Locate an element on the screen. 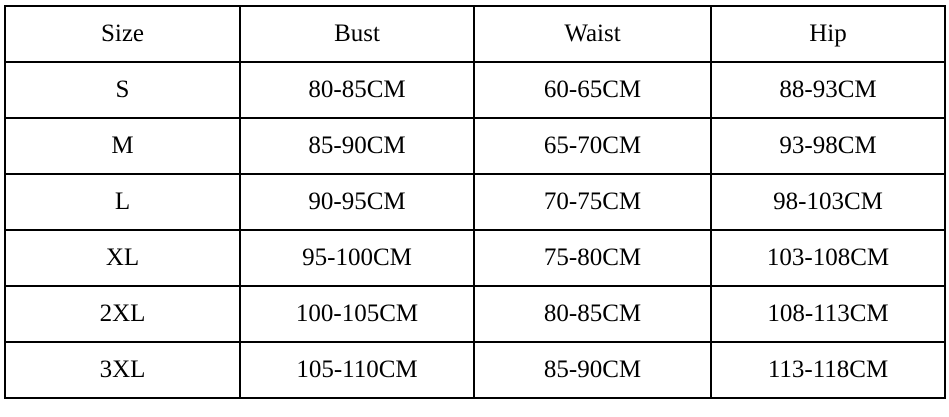 This screenshot has width=949, height=417. header-row: Size Bust Waist Hip is located at coordinates (475, 34).